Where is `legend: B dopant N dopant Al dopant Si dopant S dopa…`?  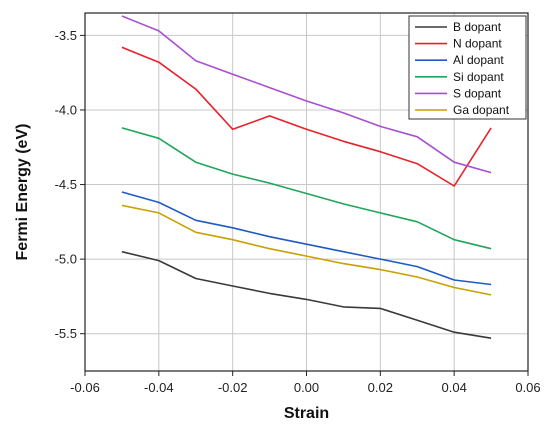
legend: B dopant N dopant Al dopant Si dopant S dopa… is located at coordinates (467, 67).